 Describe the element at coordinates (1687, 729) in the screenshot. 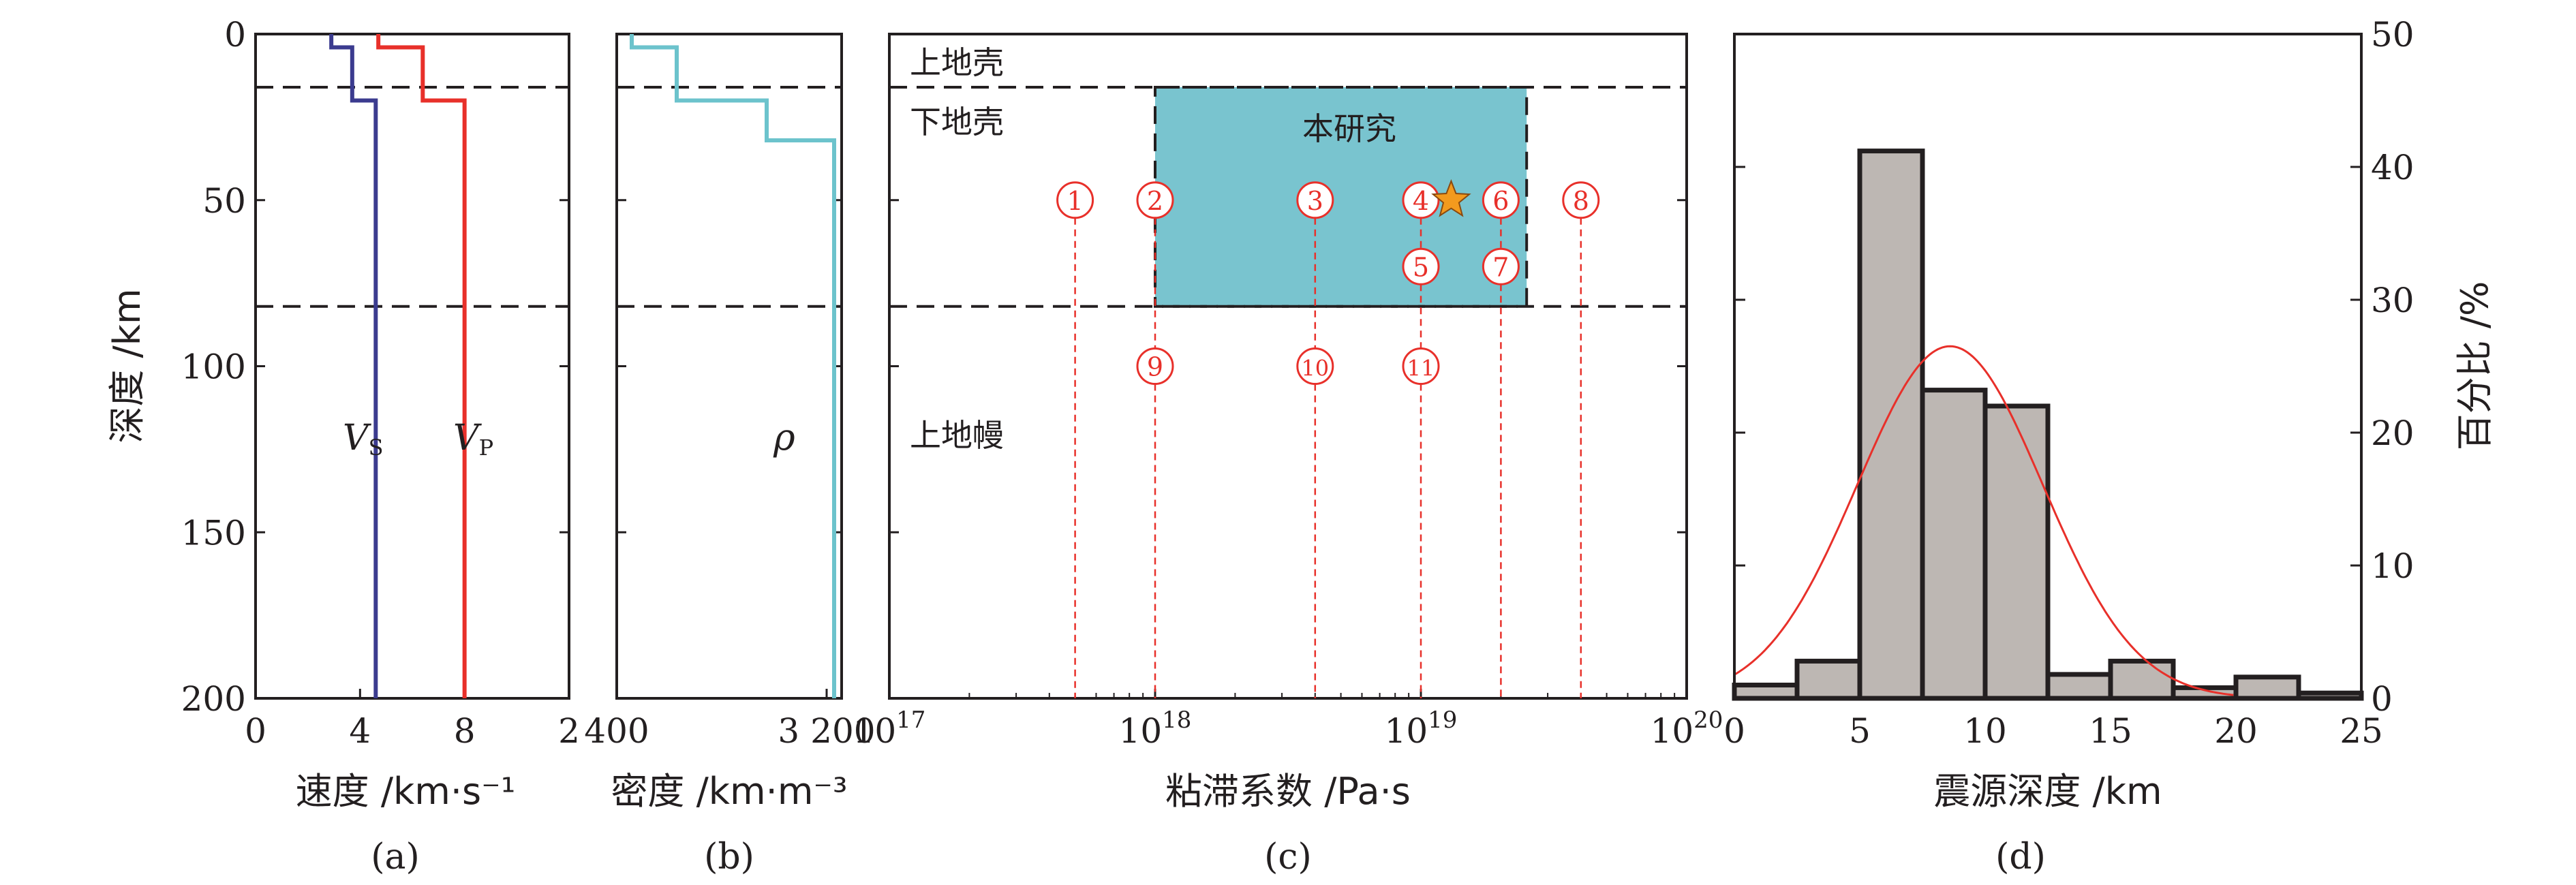

I see `panel-c-x-tick-label: 1020` at that location.